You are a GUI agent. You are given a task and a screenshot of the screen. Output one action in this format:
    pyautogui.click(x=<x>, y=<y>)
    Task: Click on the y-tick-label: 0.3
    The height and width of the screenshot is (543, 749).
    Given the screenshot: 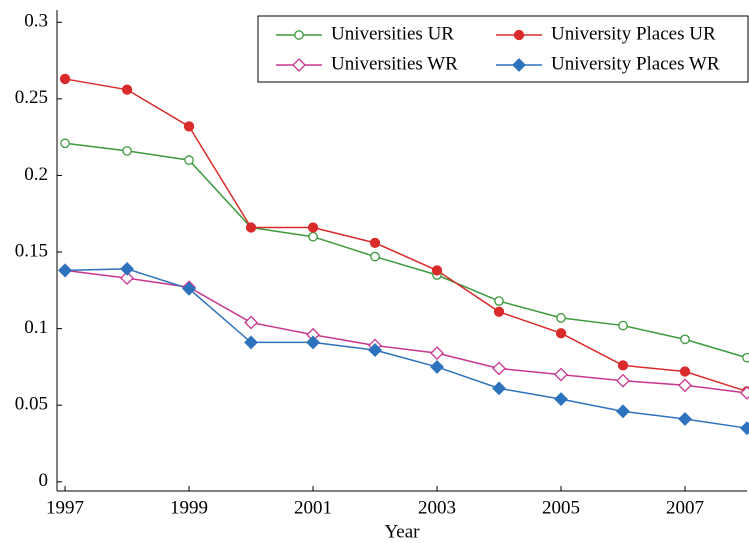 What is the action you would take?
    pyautogui.click(x=36, y=21)
    